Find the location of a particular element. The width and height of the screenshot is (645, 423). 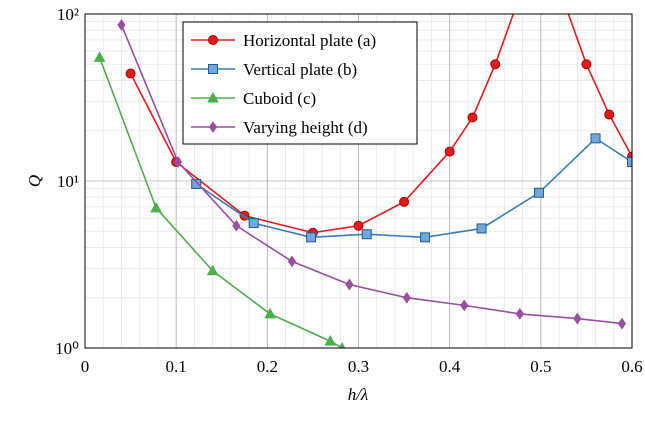

legend-label: Cuboid (c) is located at coordinates (279, 98).